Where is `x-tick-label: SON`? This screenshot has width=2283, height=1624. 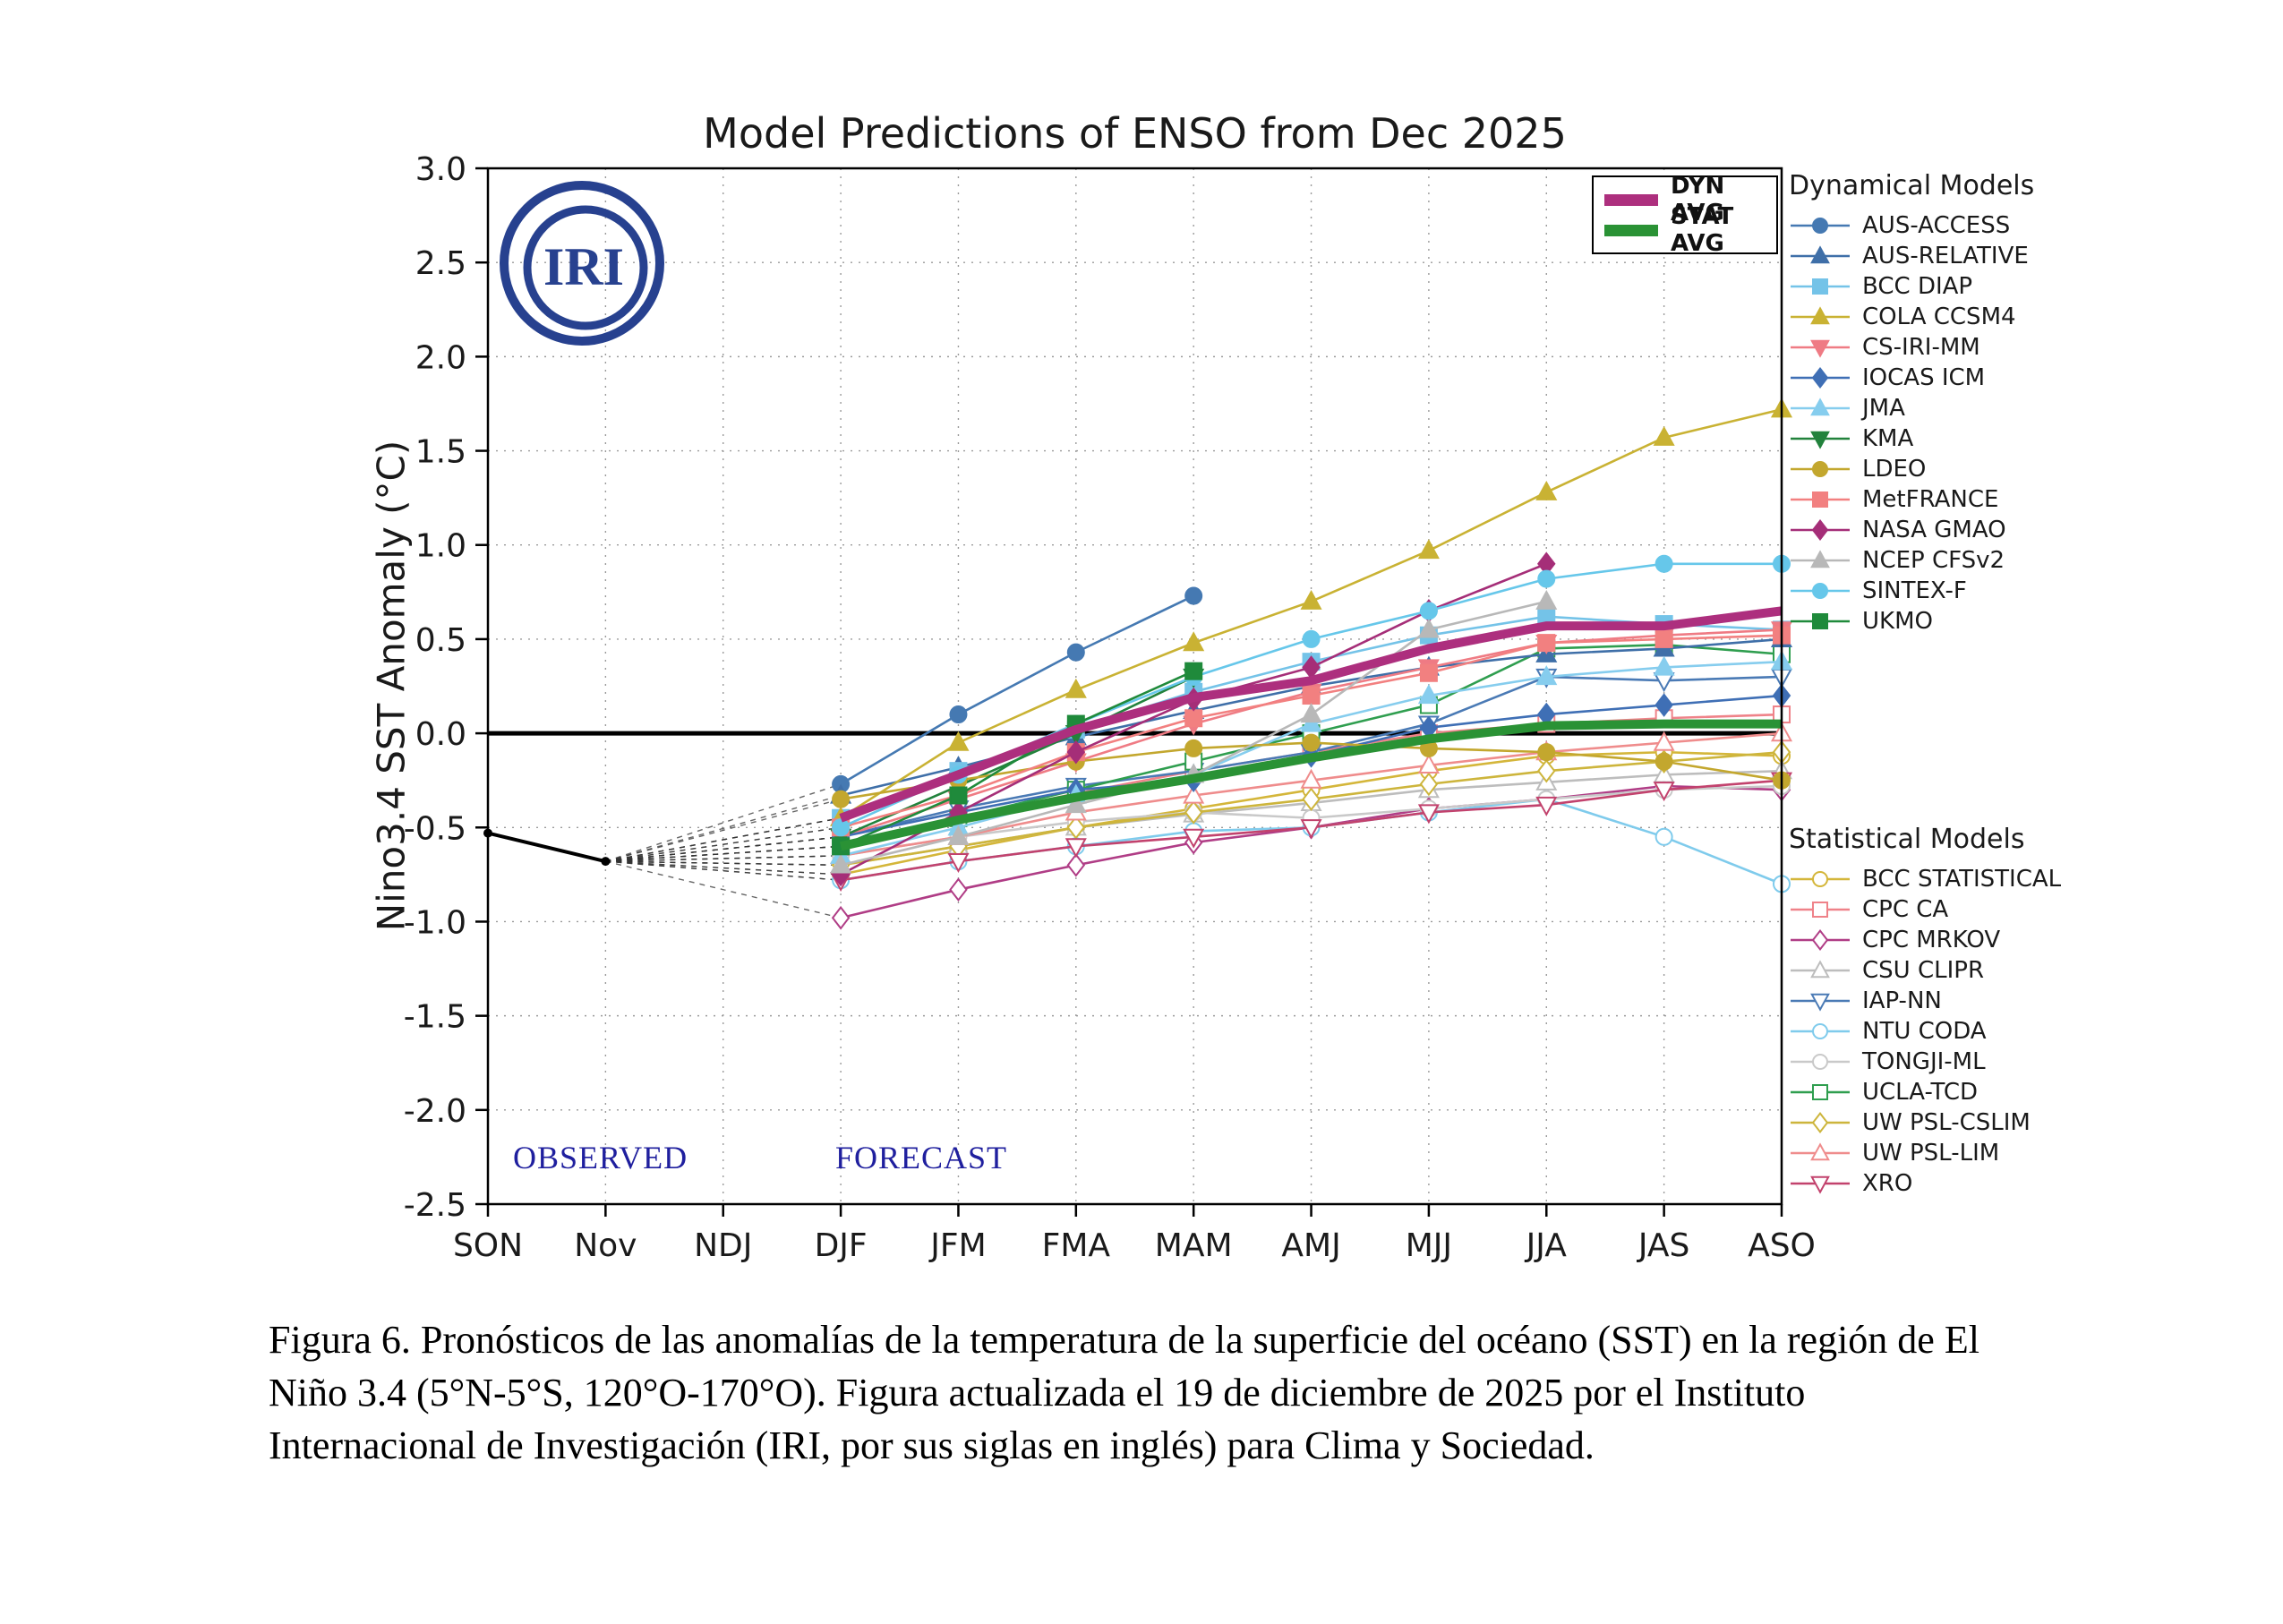
x-tick-label: SON is located at coordinates (488, 1245).